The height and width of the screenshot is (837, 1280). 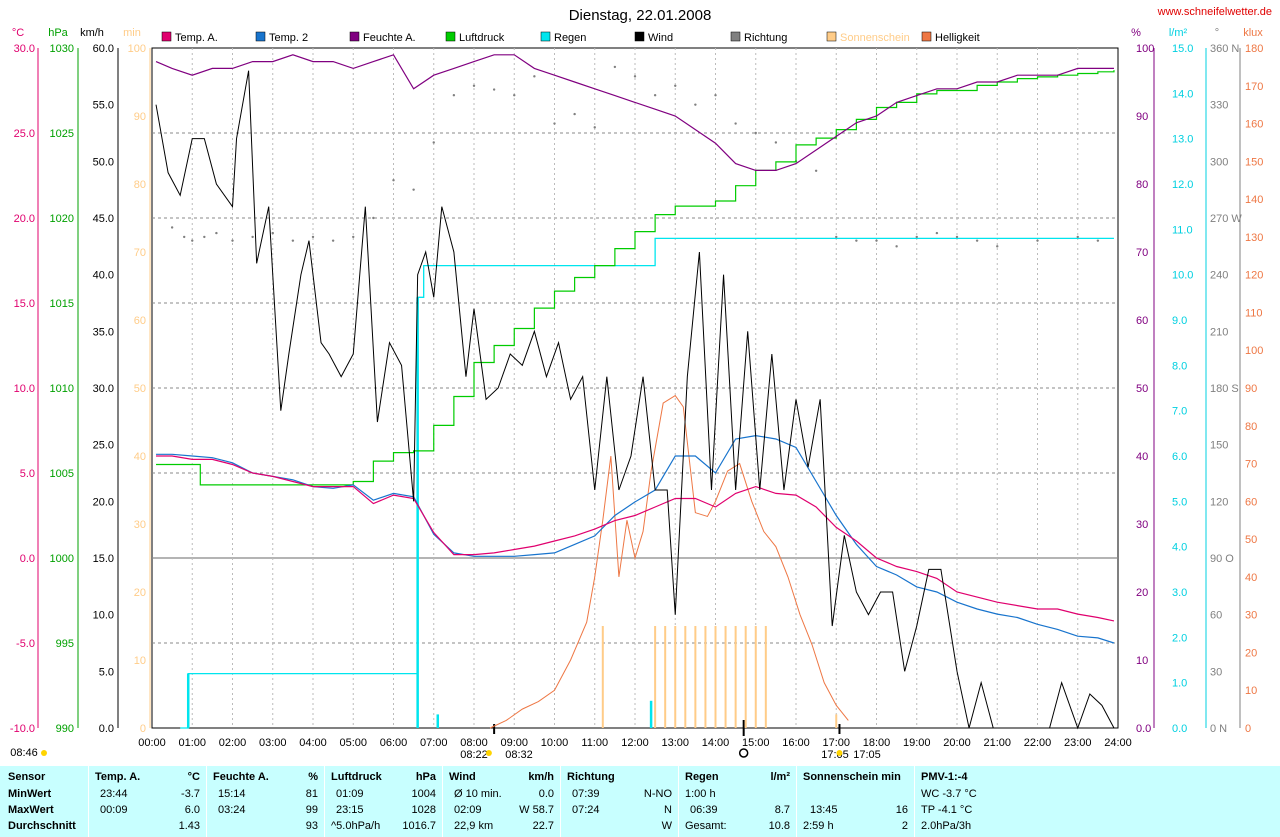 What do you see at coordinates (796, 743) in the screenshot?
I see `x-tick: 16:00` at bounding box center [796, 743].